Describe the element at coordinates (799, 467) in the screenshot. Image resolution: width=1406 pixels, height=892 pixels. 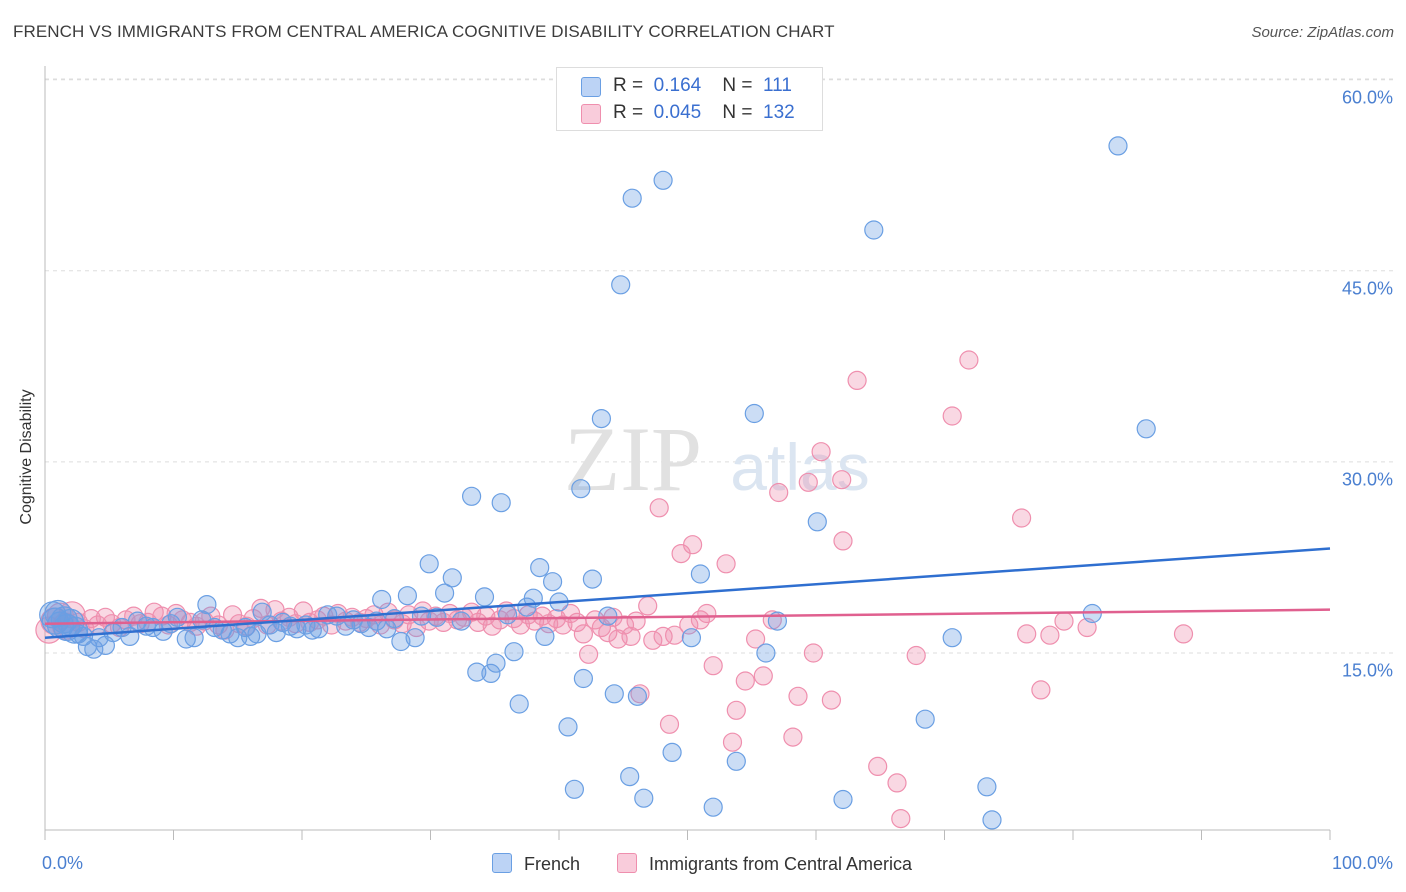
I see `watermark-atlas: atlas` at that location.